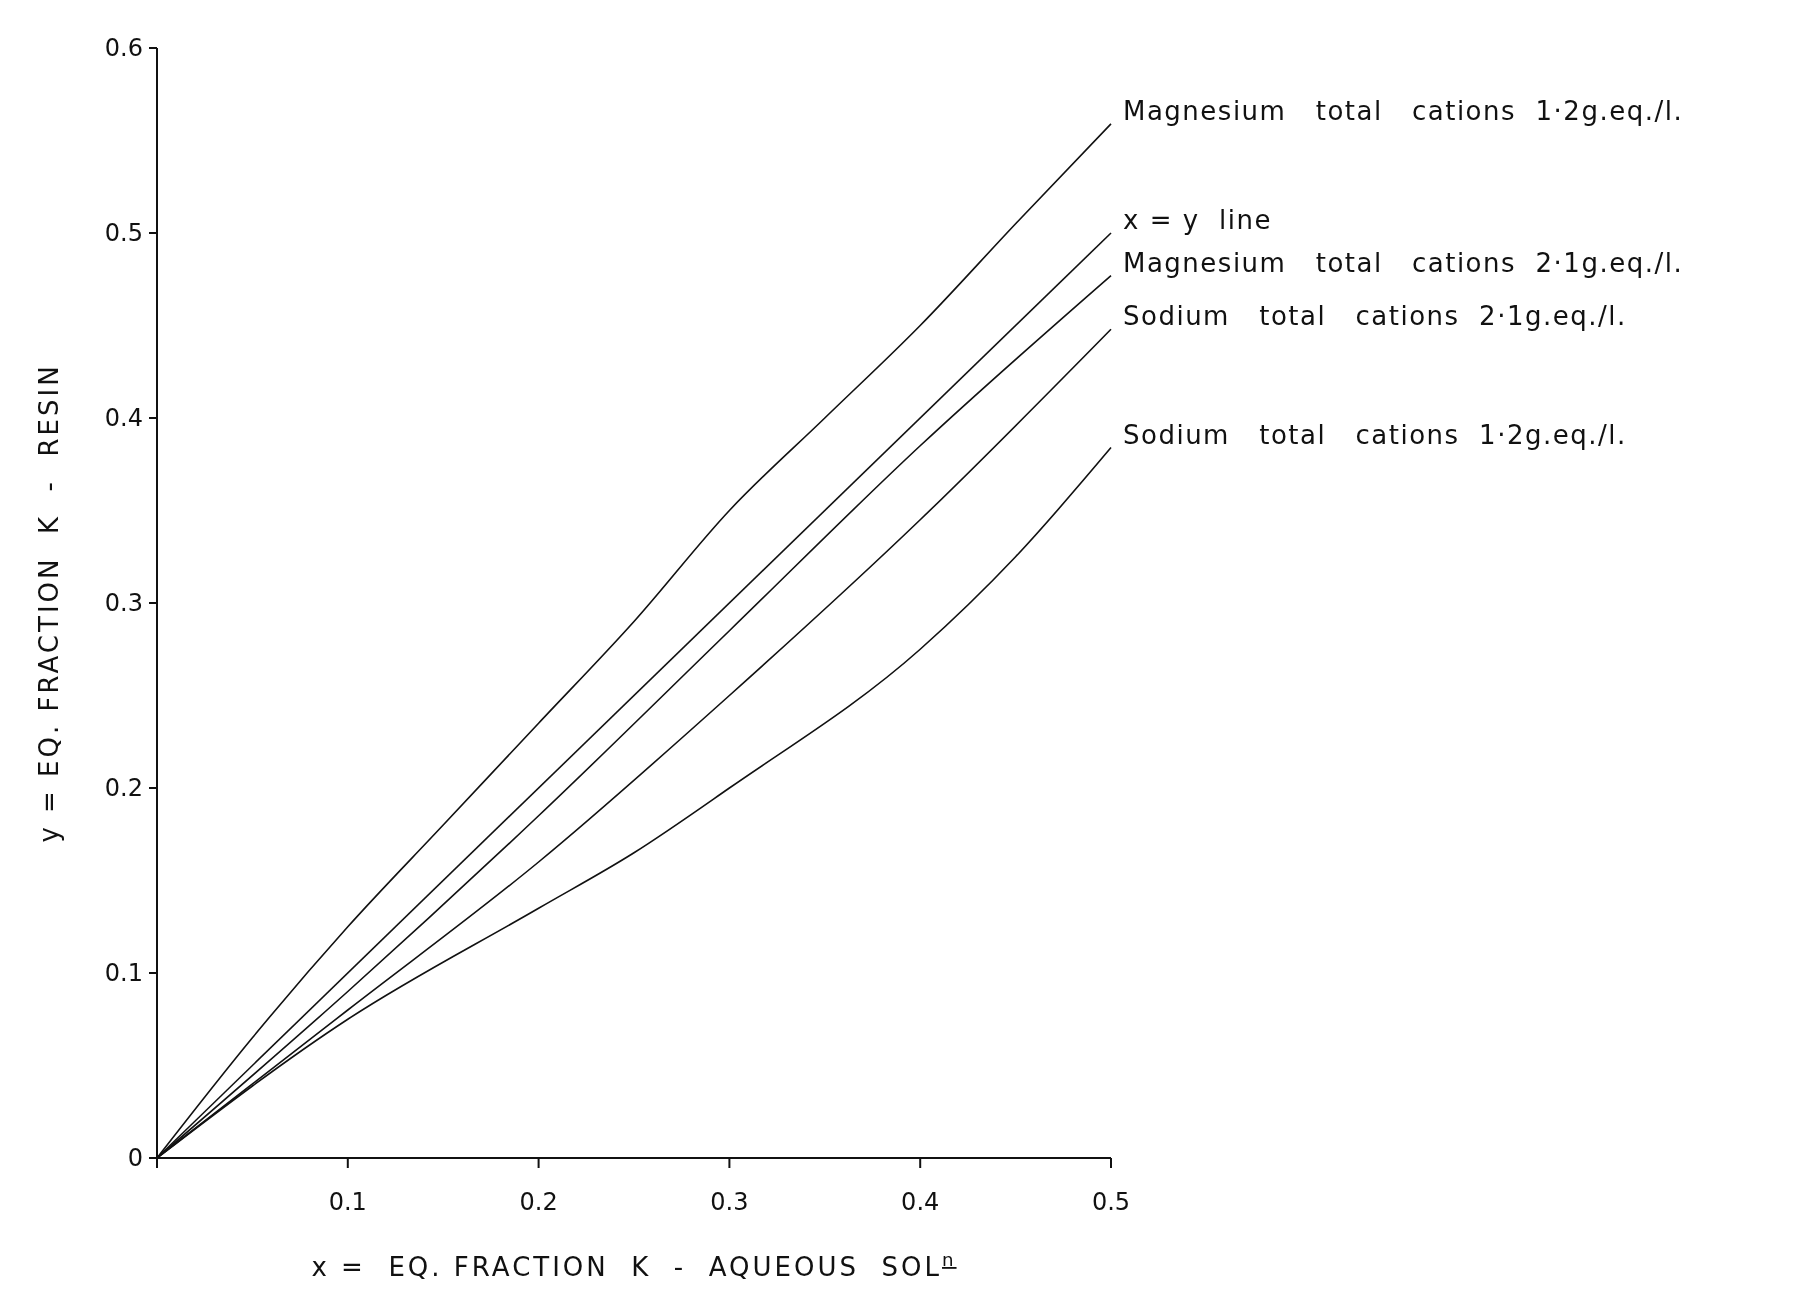 Image resolution: width=1801 pixels, height=1315 pixels. Describe the element at coordinates (123, 973) in the screenshot. I see `y-tick-label: 0.1` at that location.